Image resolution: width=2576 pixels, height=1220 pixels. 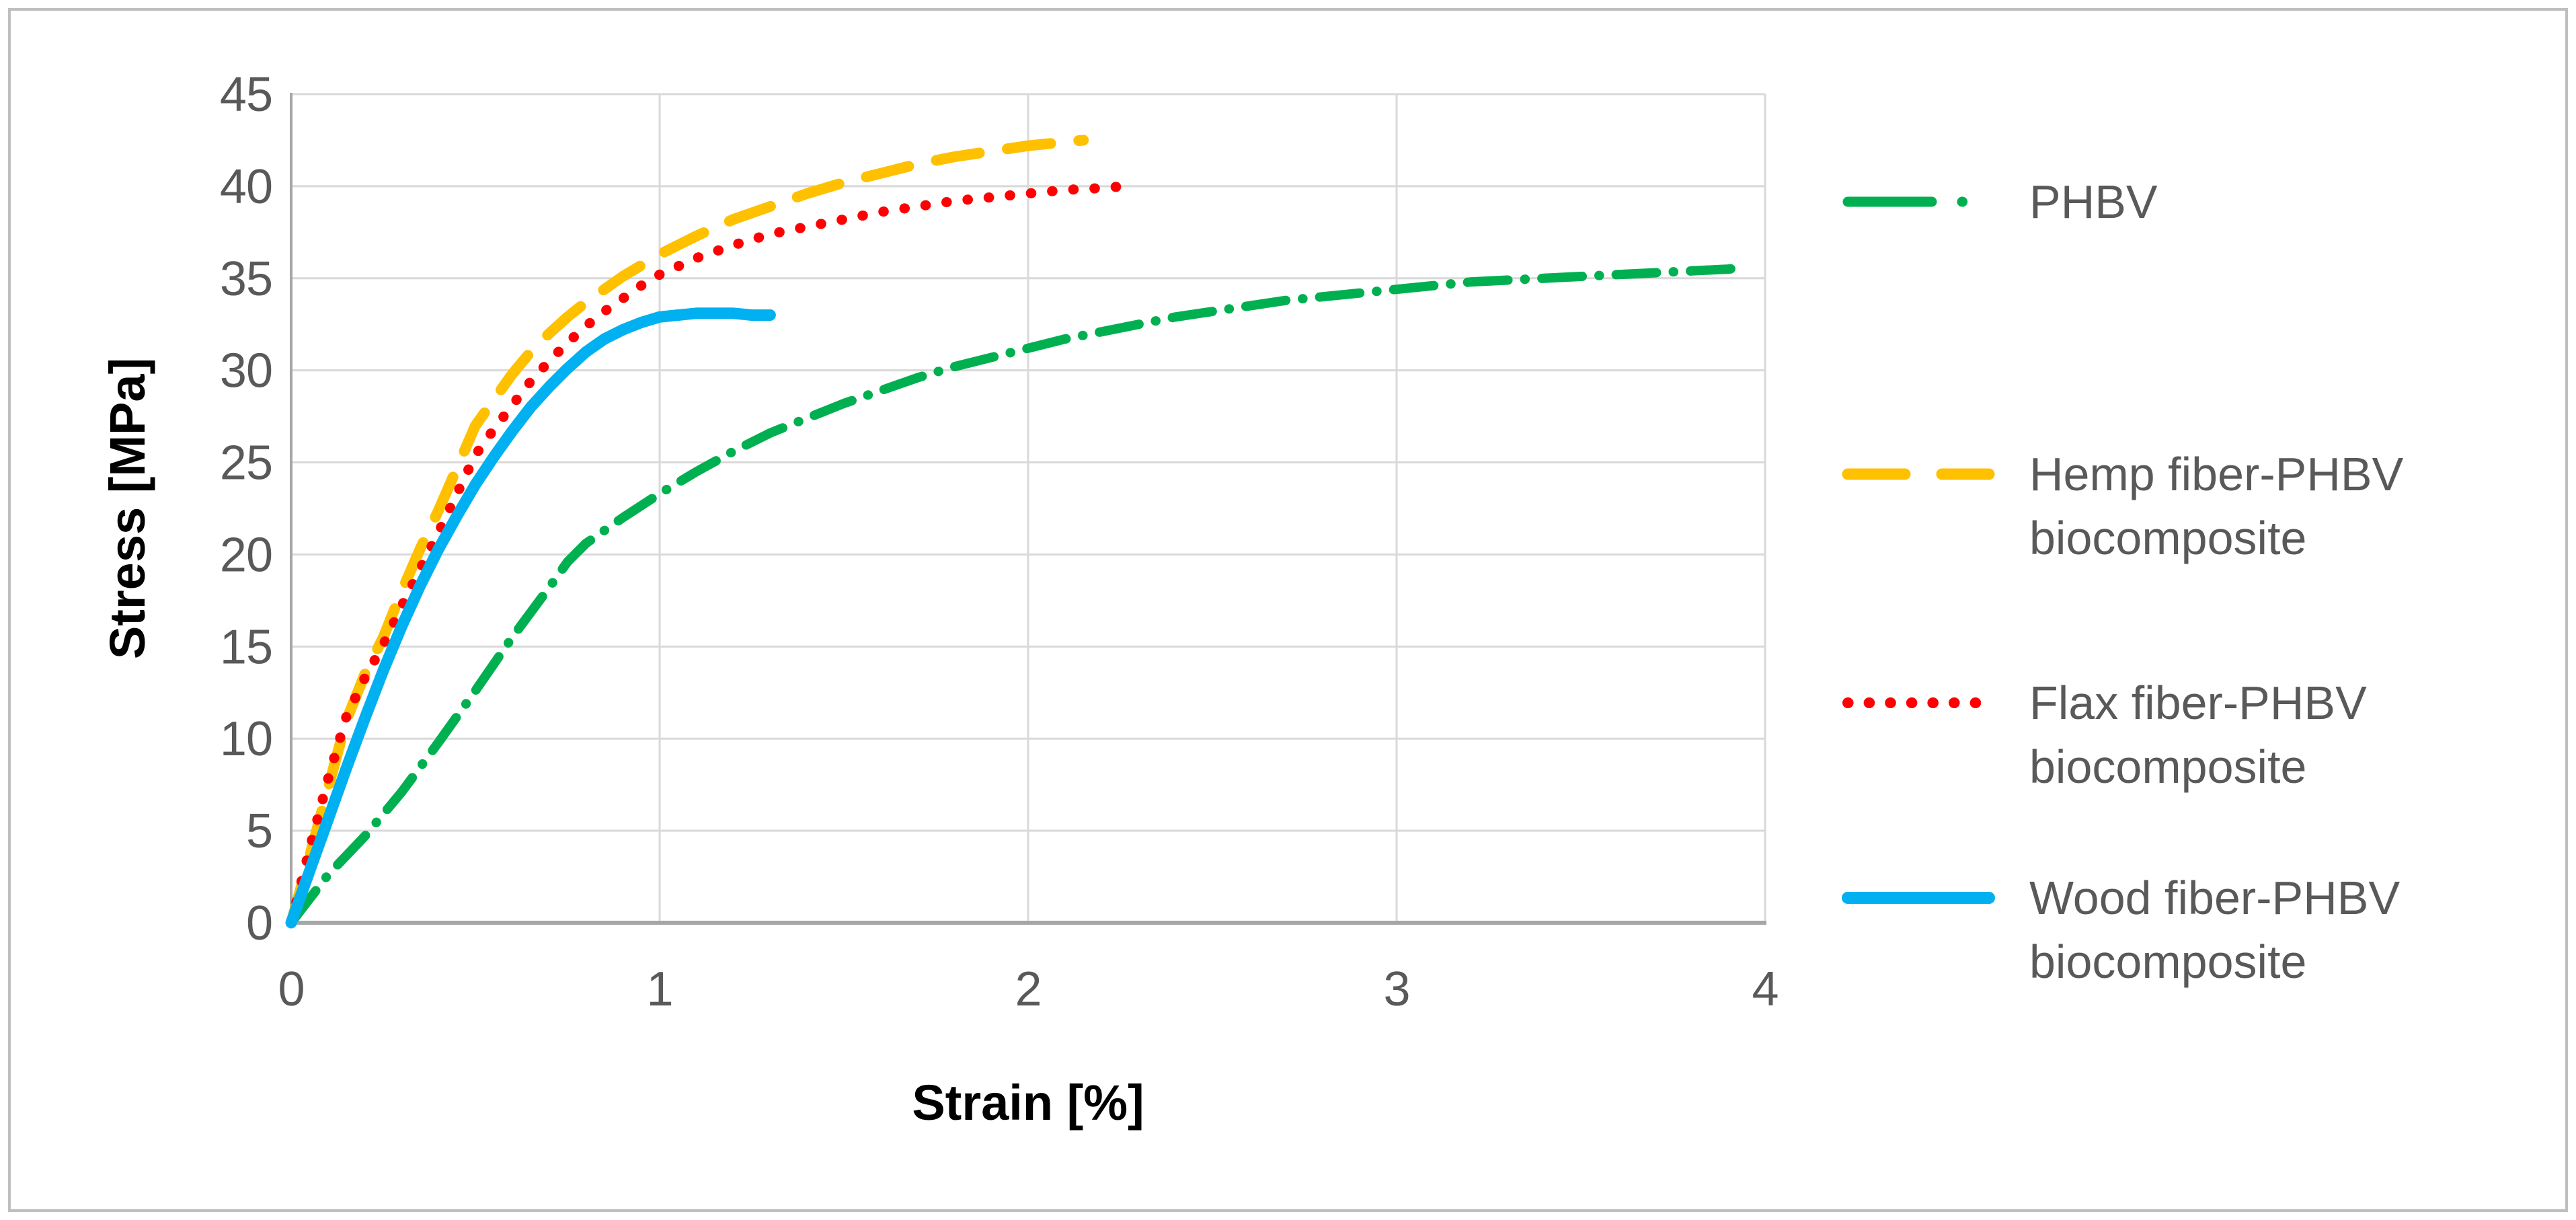 What do you see at coordinates (246, 95) in the screenshot?
I see `y-tick-label: 45` at bounding box center [246, 95].